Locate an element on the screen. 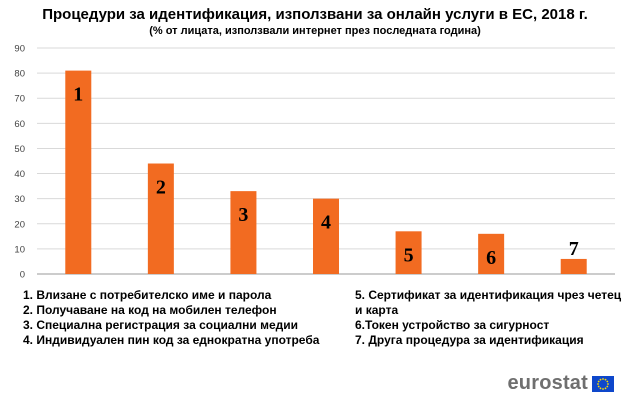 The image size is (630, 401). y-tick-label: 70 is located at coordinates (19, 99).